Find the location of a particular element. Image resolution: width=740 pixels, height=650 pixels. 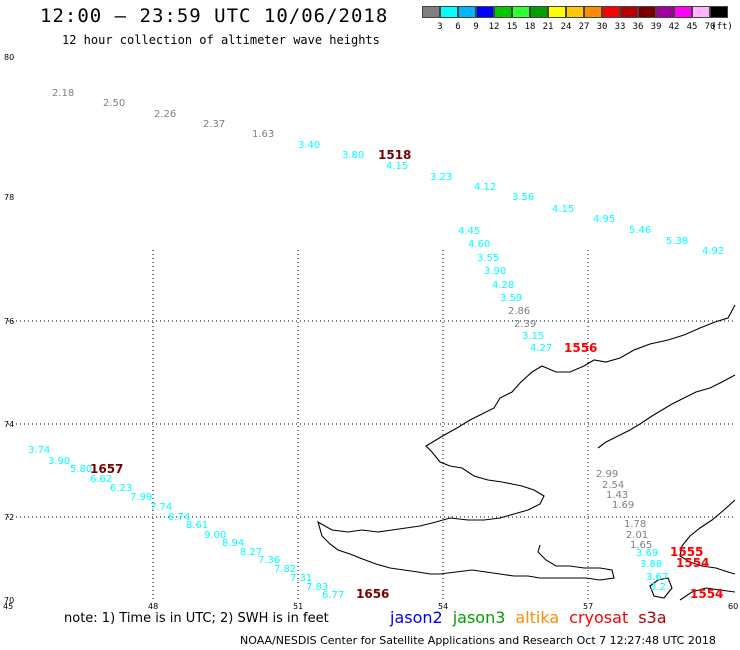

wave-height-value: 4.27 is located at coordinates (541, 348).